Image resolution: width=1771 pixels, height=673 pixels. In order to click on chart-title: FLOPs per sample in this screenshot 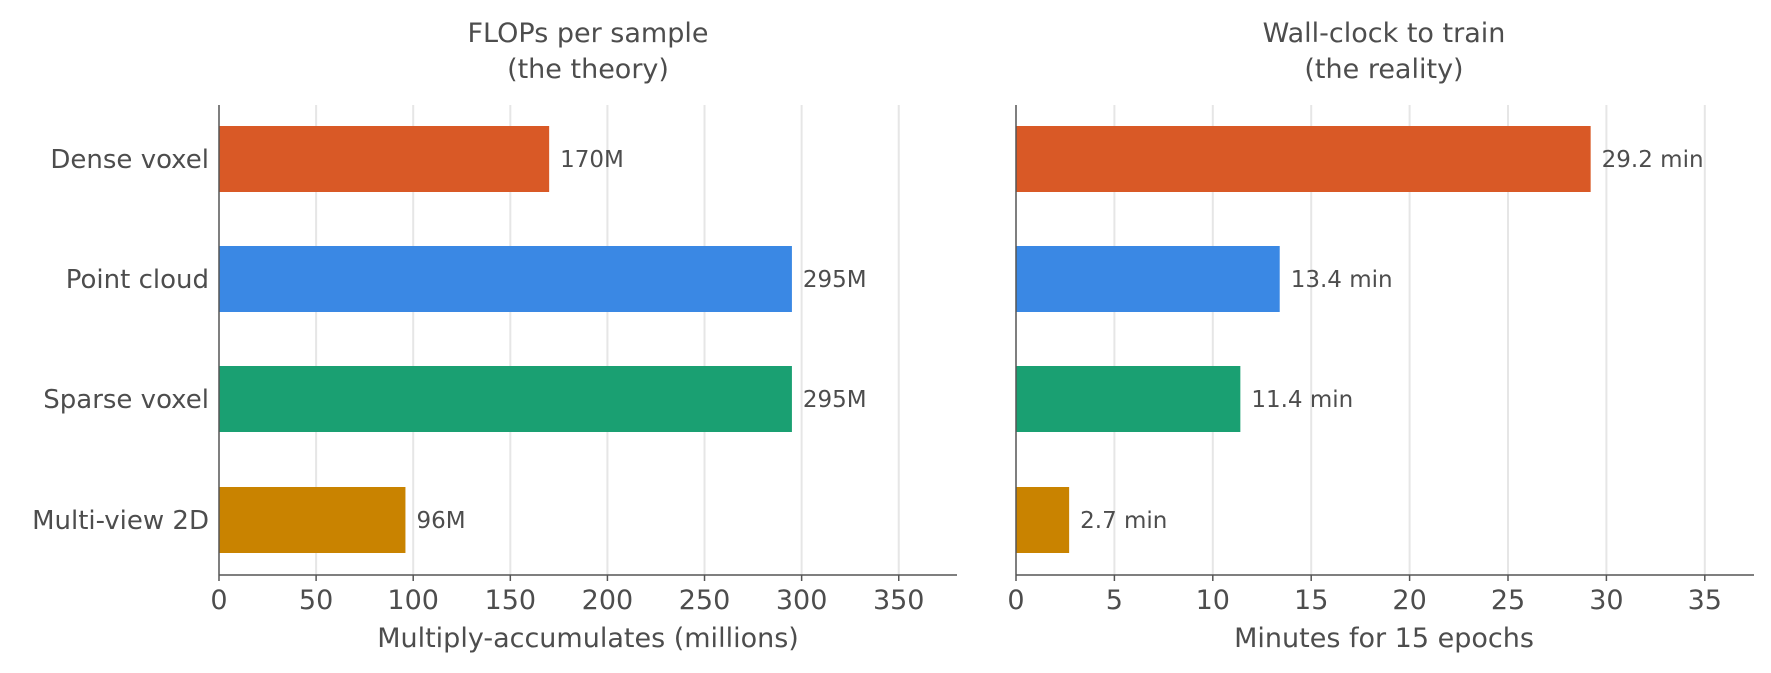, I will do `click(588, 33)`.